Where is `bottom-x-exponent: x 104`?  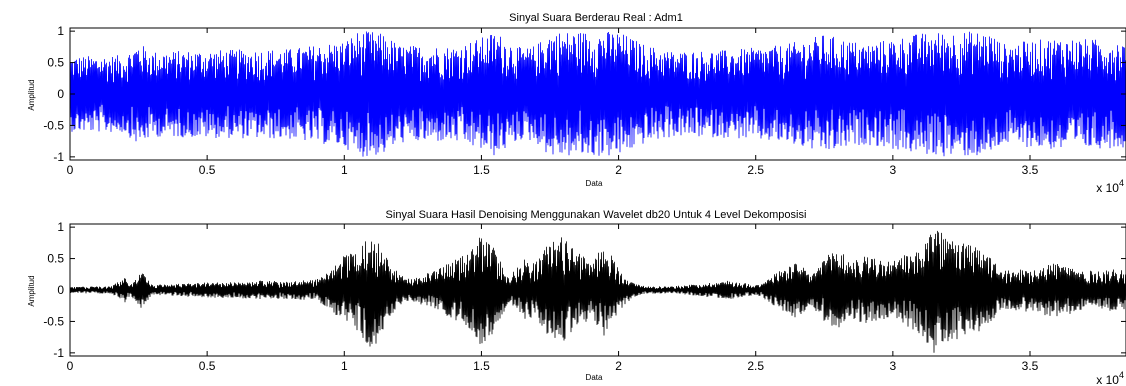 bottom-x-exponent: x 104 is located at coordinates (1110, 378).